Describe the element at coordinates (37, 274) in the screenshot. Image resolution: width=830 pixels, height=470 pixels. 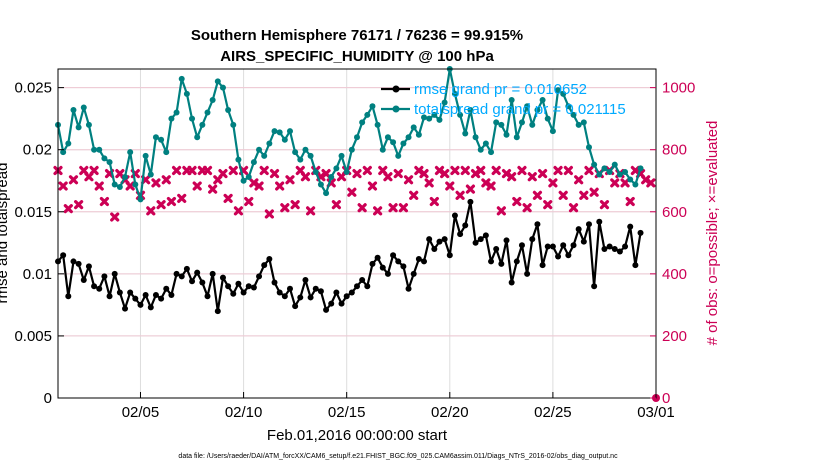
I see `left-y-tick-label: 0.01` at that location.